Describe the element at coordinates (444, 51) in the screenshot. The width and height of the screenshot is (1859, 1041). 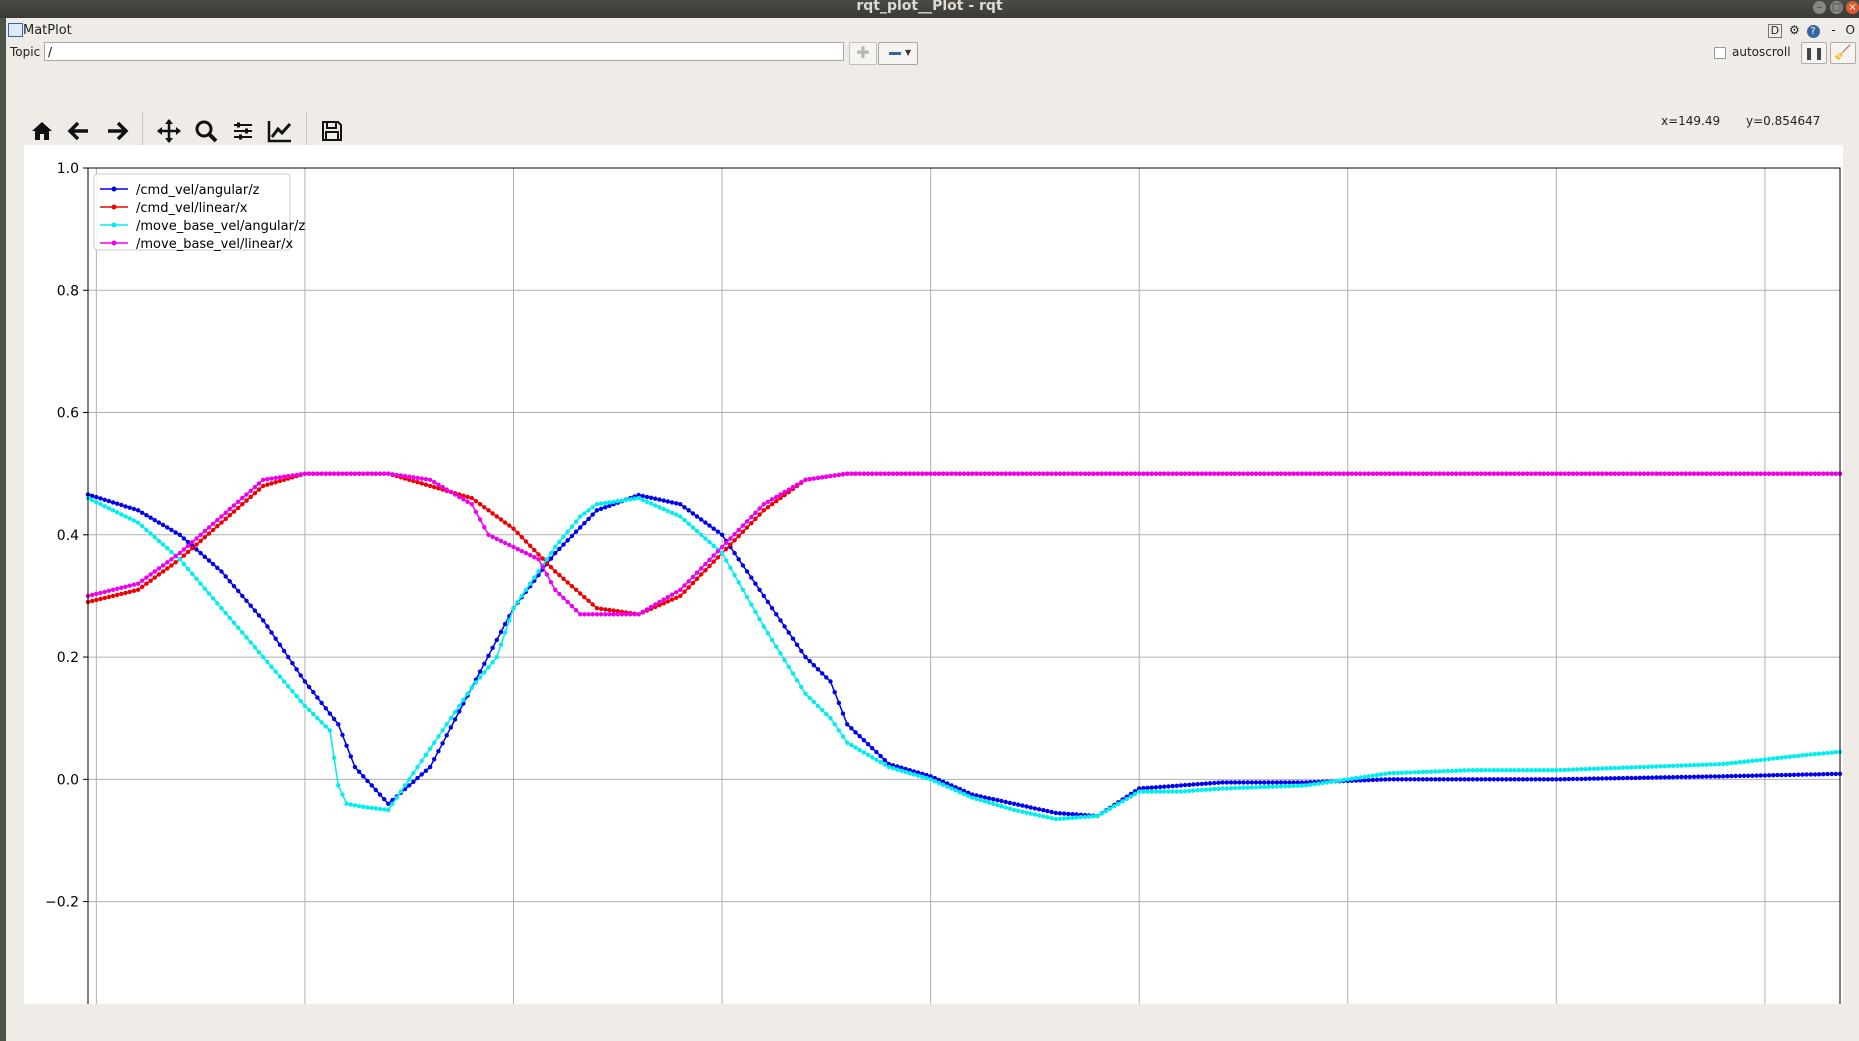
I see `topic-input` at that location.